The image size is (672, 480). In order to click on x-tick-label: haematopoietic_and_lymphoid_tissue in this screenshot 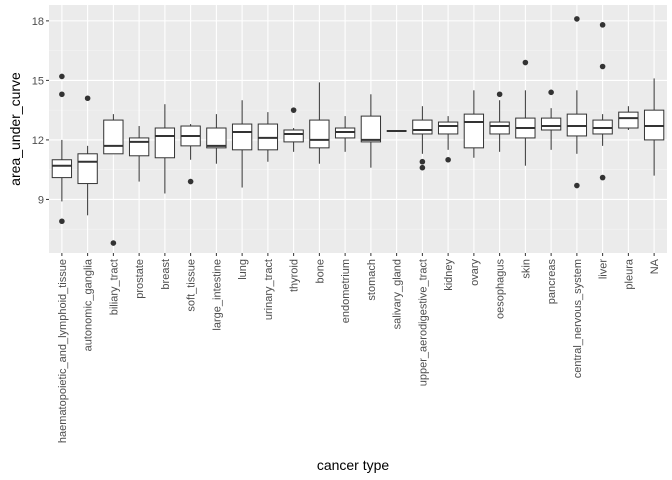, I will do `click(63, 351)`.